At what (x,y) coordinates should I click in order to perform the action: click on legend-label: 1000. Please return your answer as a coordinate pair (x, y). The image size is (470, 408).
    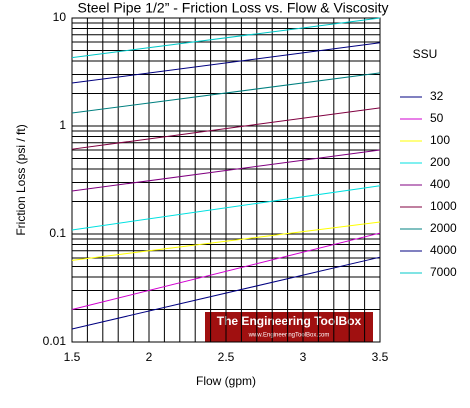
    Looking at the image, I should click on (443, 206).